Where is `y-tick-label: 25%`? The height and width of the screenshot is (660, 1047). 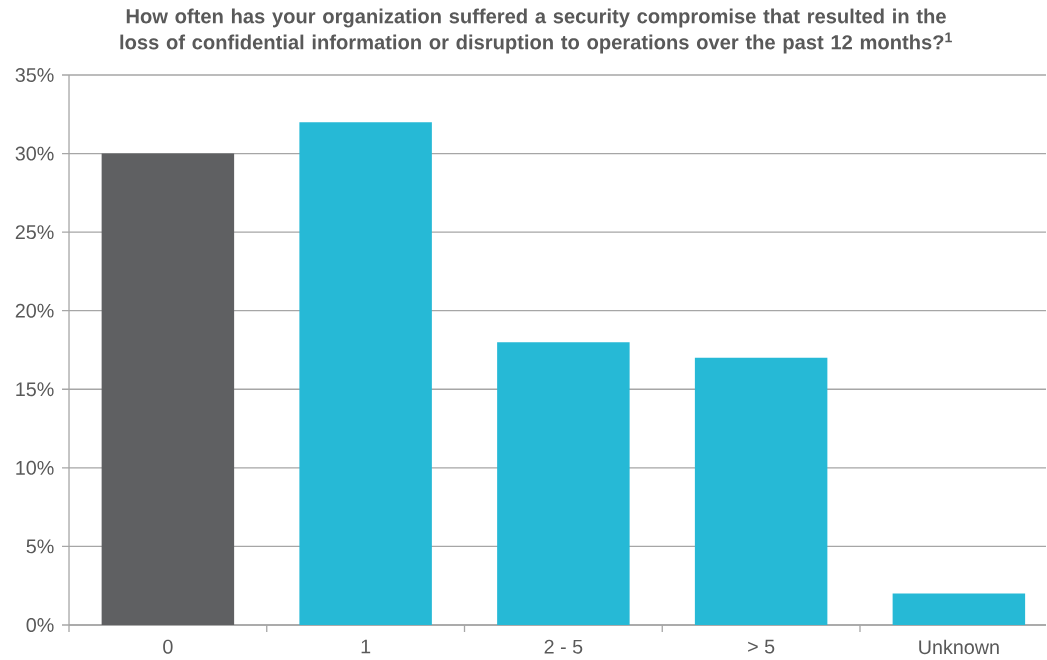 y-tick-label: 25% is located at coordinates (34, 232).